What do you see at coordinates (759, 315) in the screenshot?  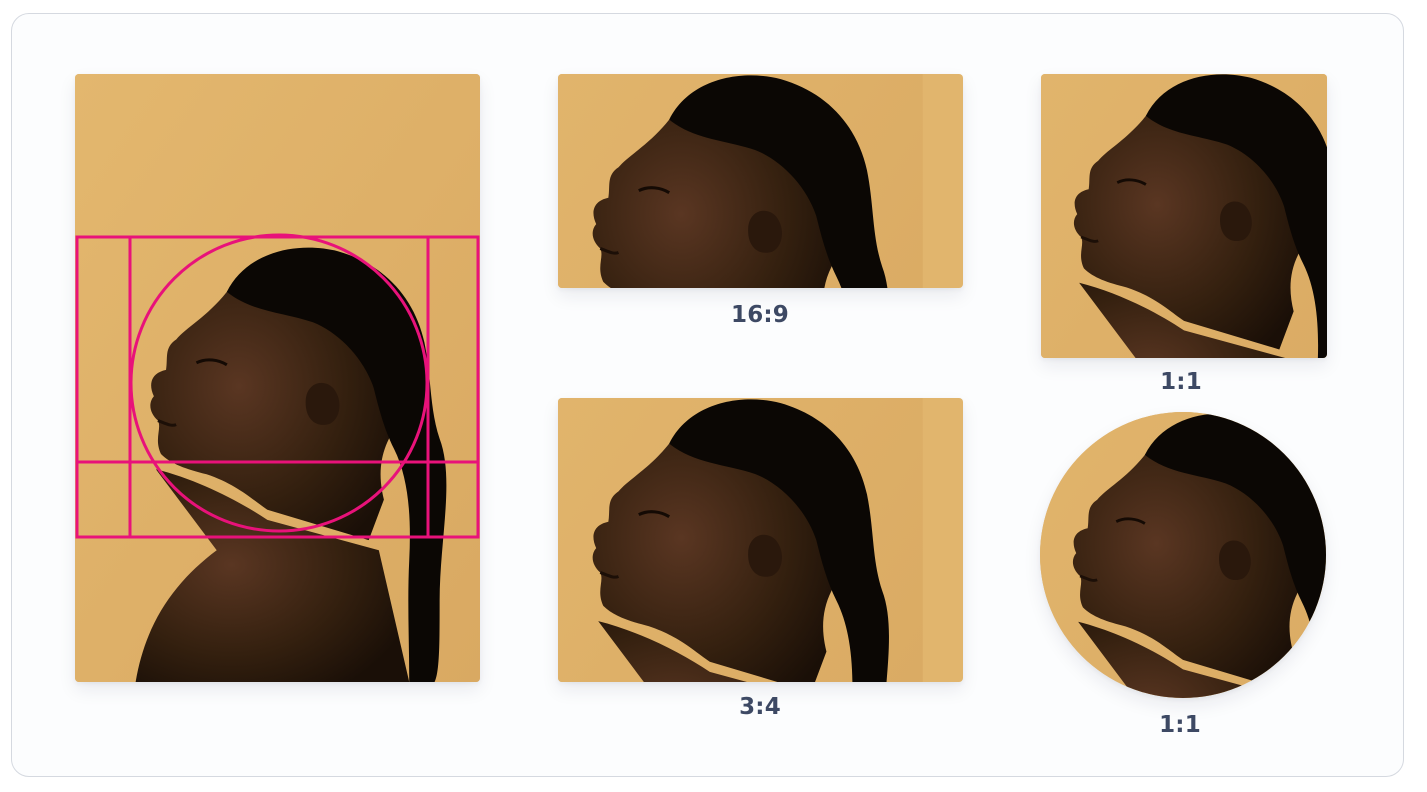 I see `crop-label-16-9: 16:9` at bounding box center [759, 315].